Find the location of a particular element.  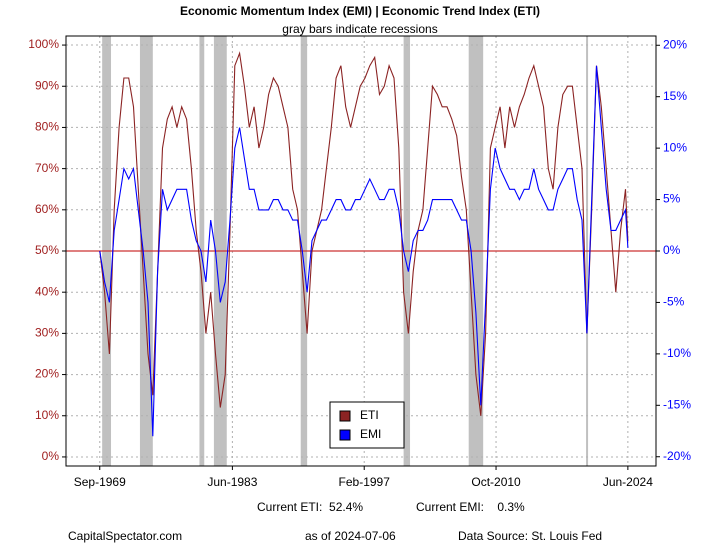

y-tick-label: 0% is located at coordinates (51, 456).